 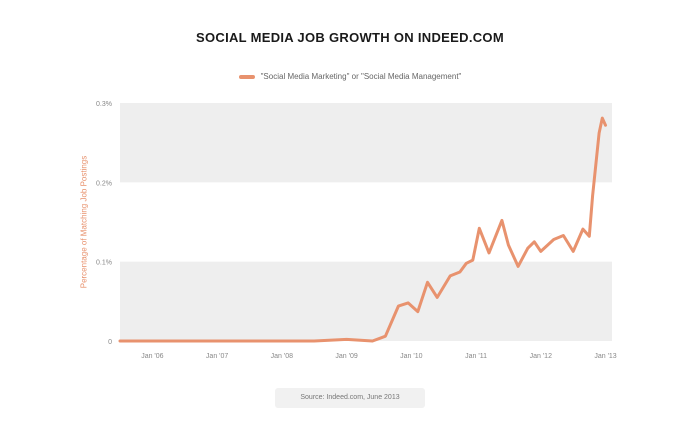 I want to click on y-tick-label: 0, so click(x=110, y=342).